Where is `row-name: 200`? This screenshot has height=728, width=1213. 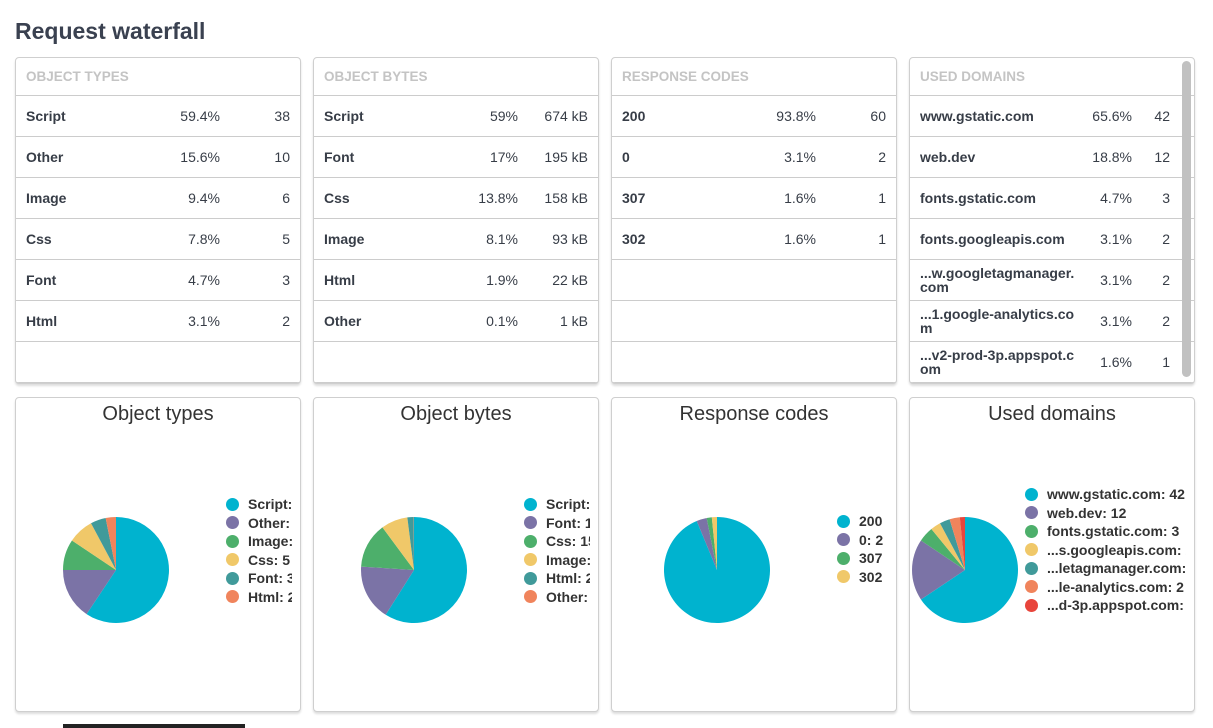
row-name: 200 is located at coordinates (684, 116).